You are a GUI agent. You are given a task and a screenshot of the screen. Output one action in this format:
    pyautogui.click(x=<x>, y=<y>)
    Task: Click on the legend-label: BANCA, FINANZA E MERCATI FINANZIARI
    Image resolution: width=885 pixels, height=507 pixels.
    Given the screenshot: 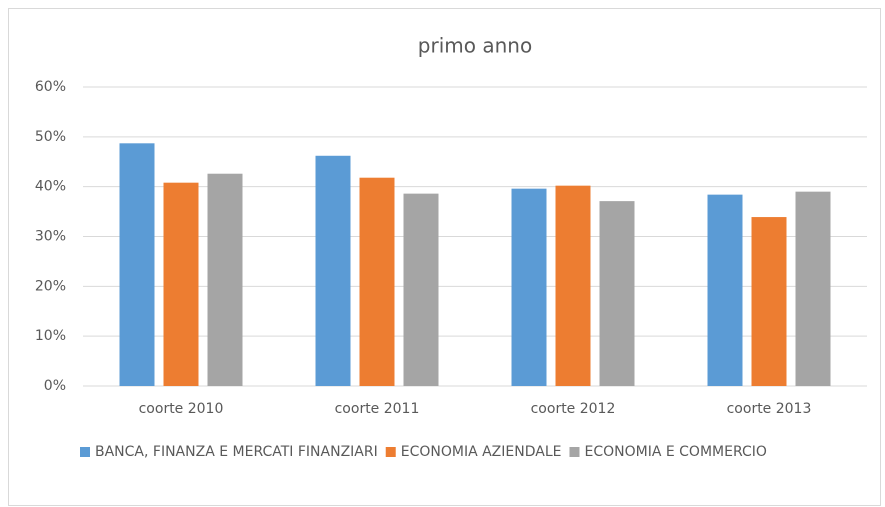 What is the action you would take?
    pyautogui.click(x=236, y=452)
    